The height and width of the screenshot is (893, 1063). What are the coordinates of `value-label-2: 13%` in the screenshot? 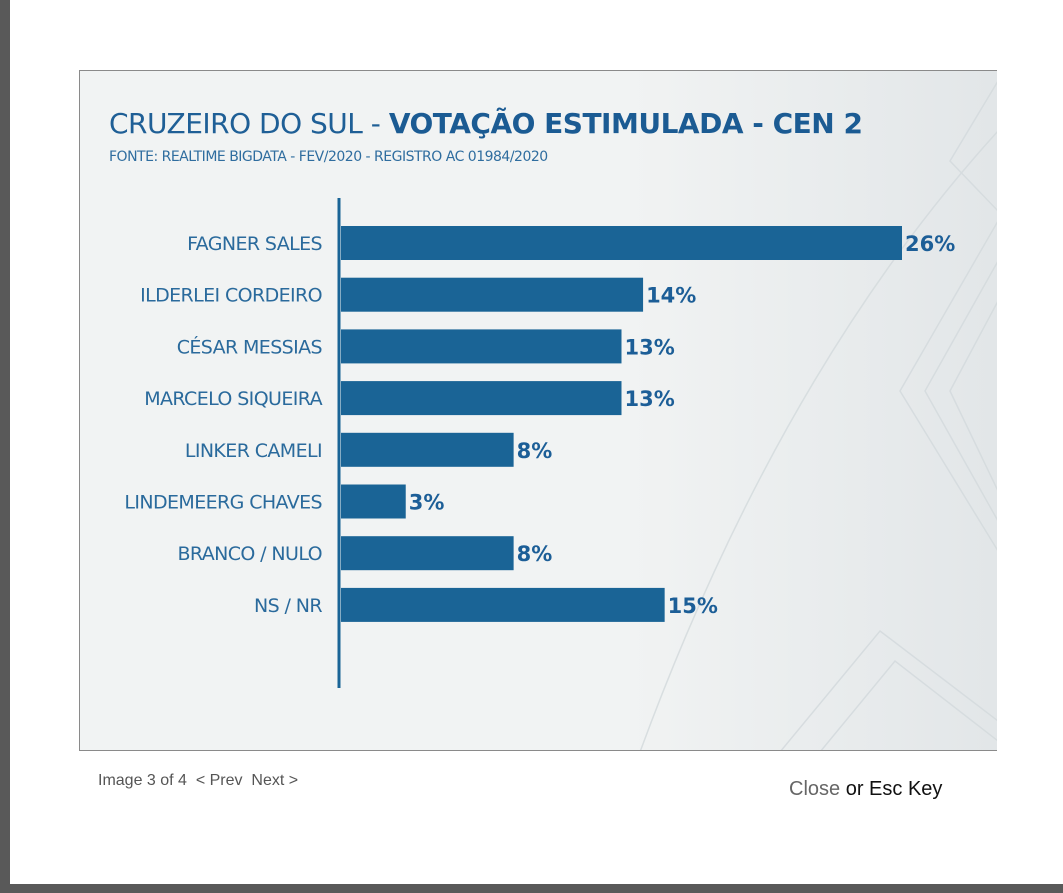 It's located at (650, 347).